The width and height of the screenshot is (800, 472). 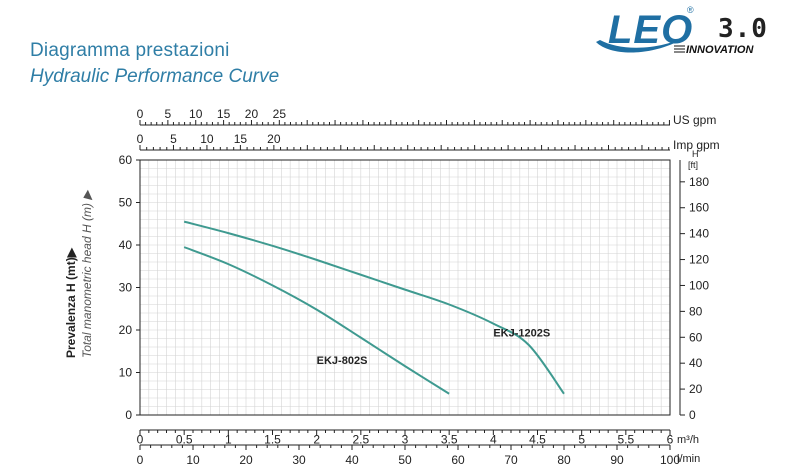 What do you see at coordinates (71, 302) in the screenshot?
I see `y-axis-title: Prevalenza H (mt)▶` at bounding box center [71, 302].